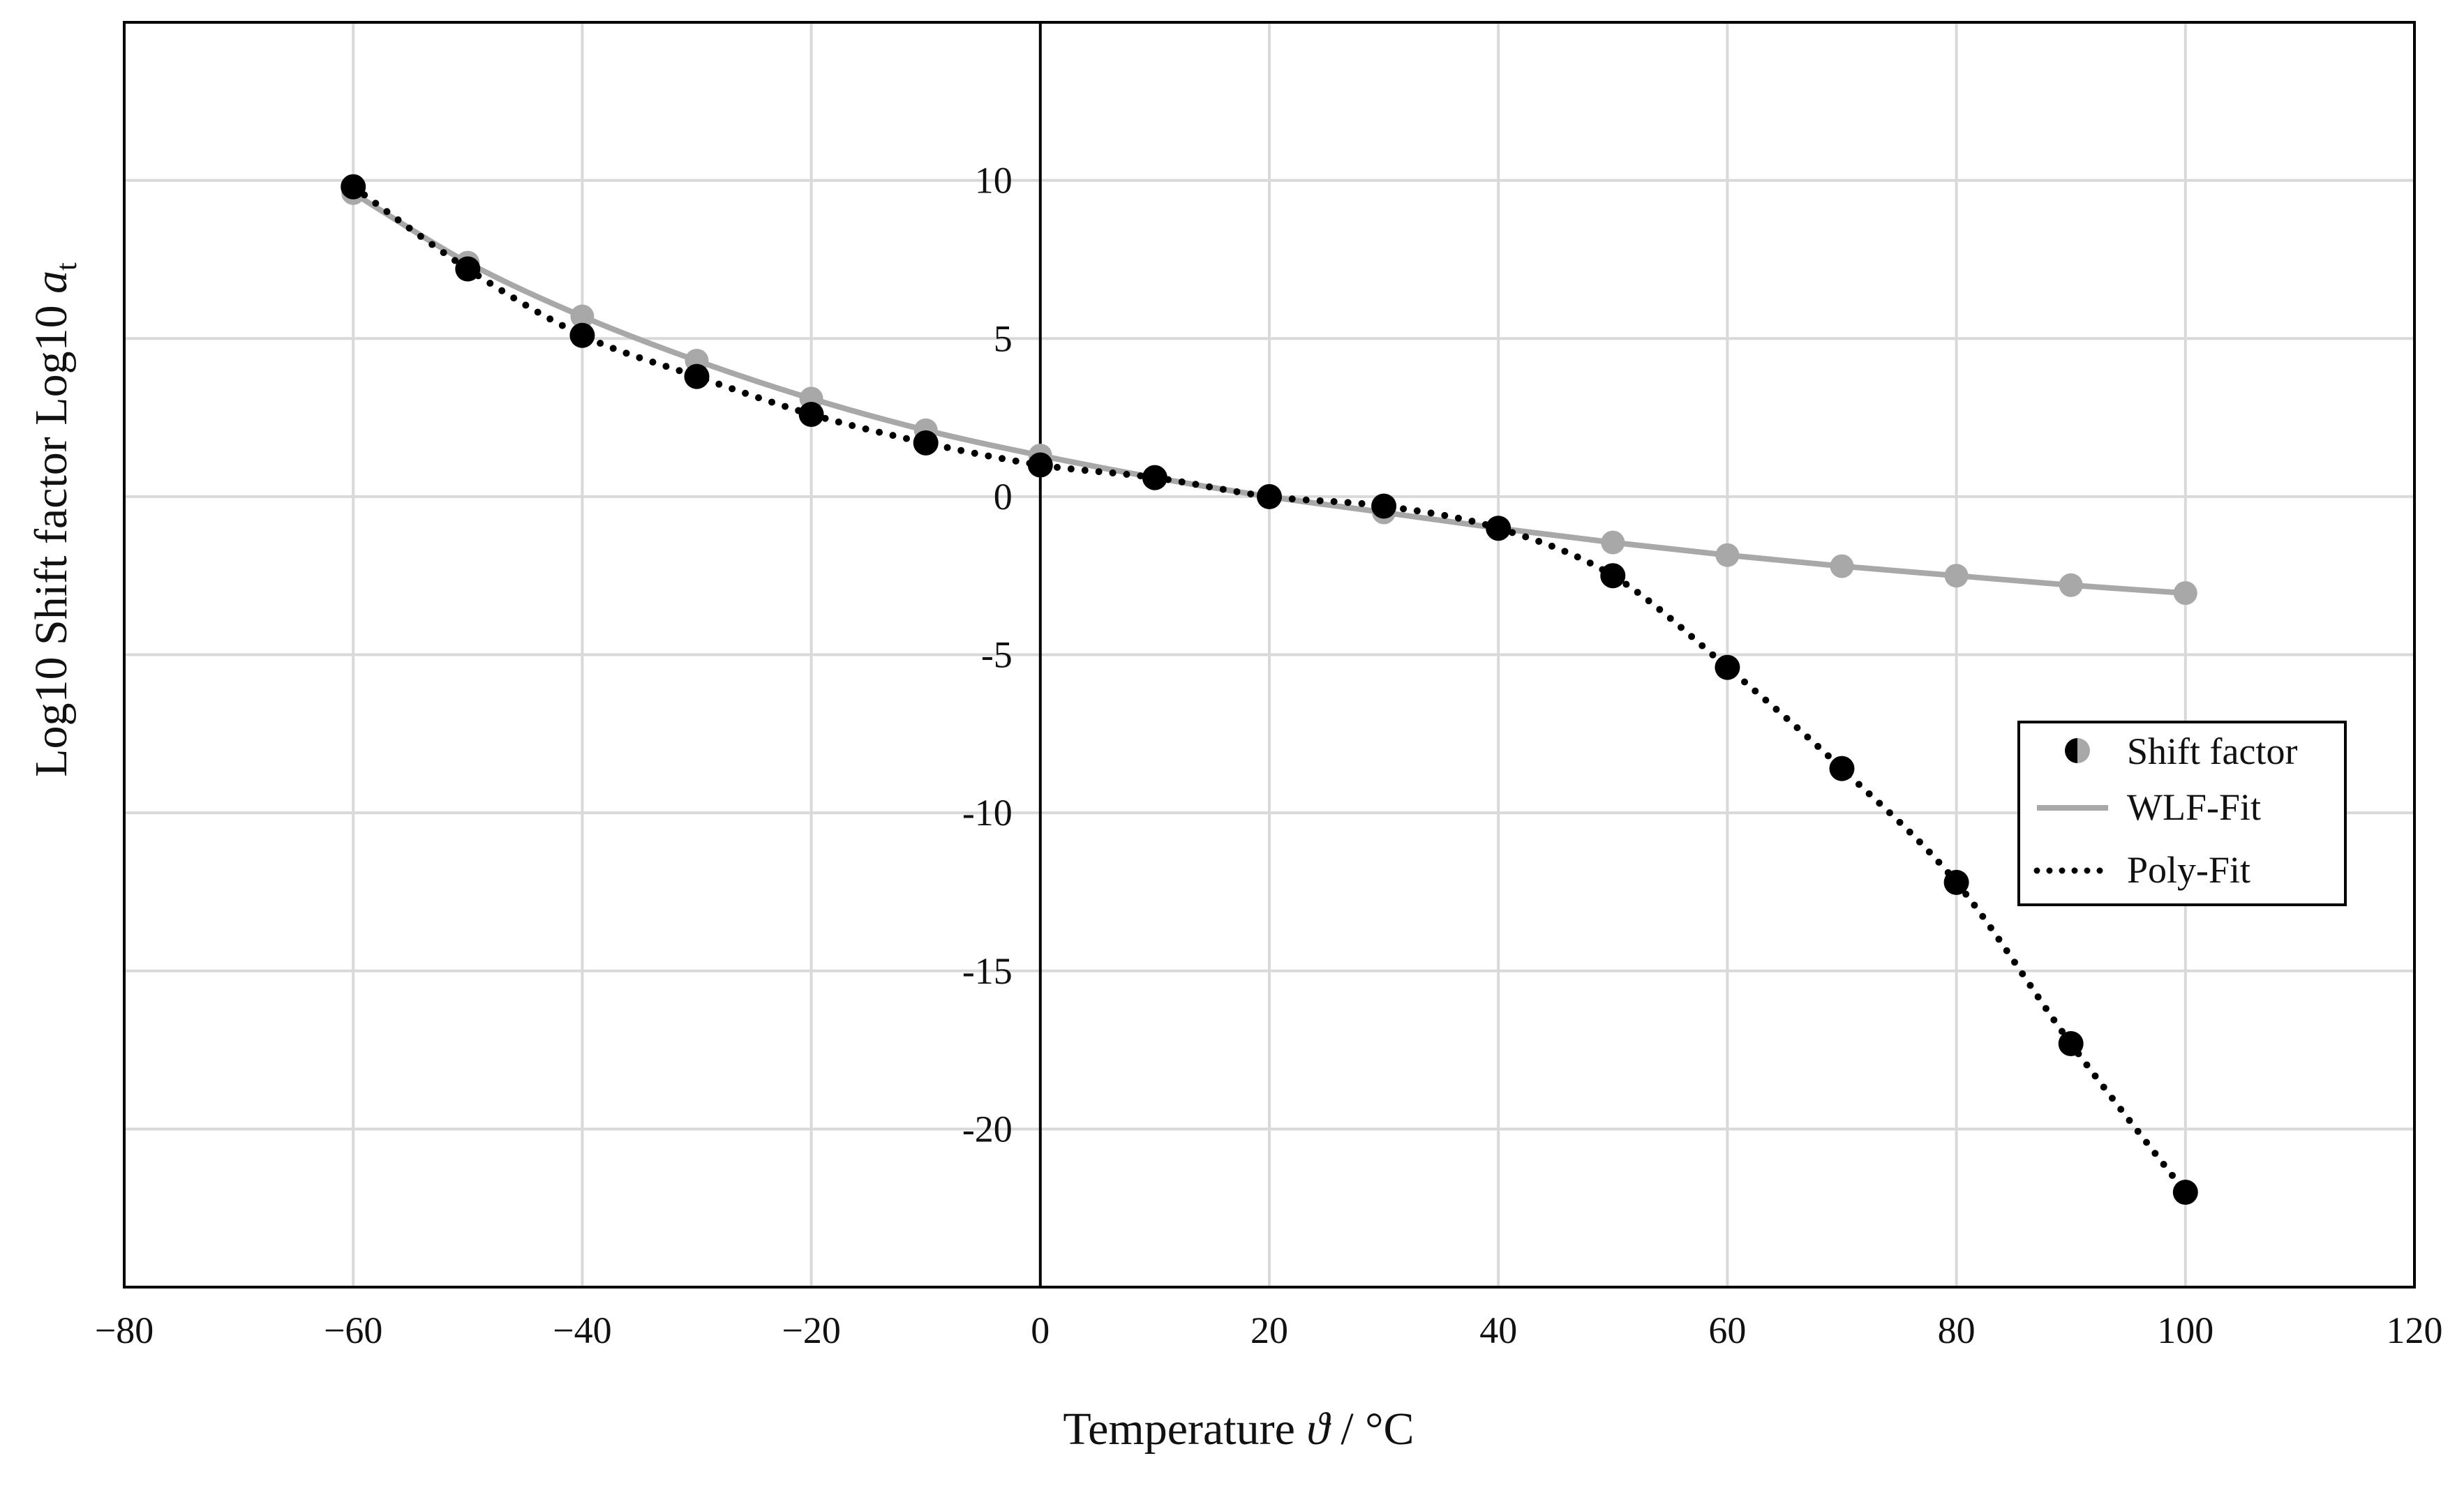 The width and height of the screenshot is (2464, 1495). What do you see at coordinates (2083, 751) in the screenshot?
I see `legend-marker-half-gray` at bounding box center [2083, 751].